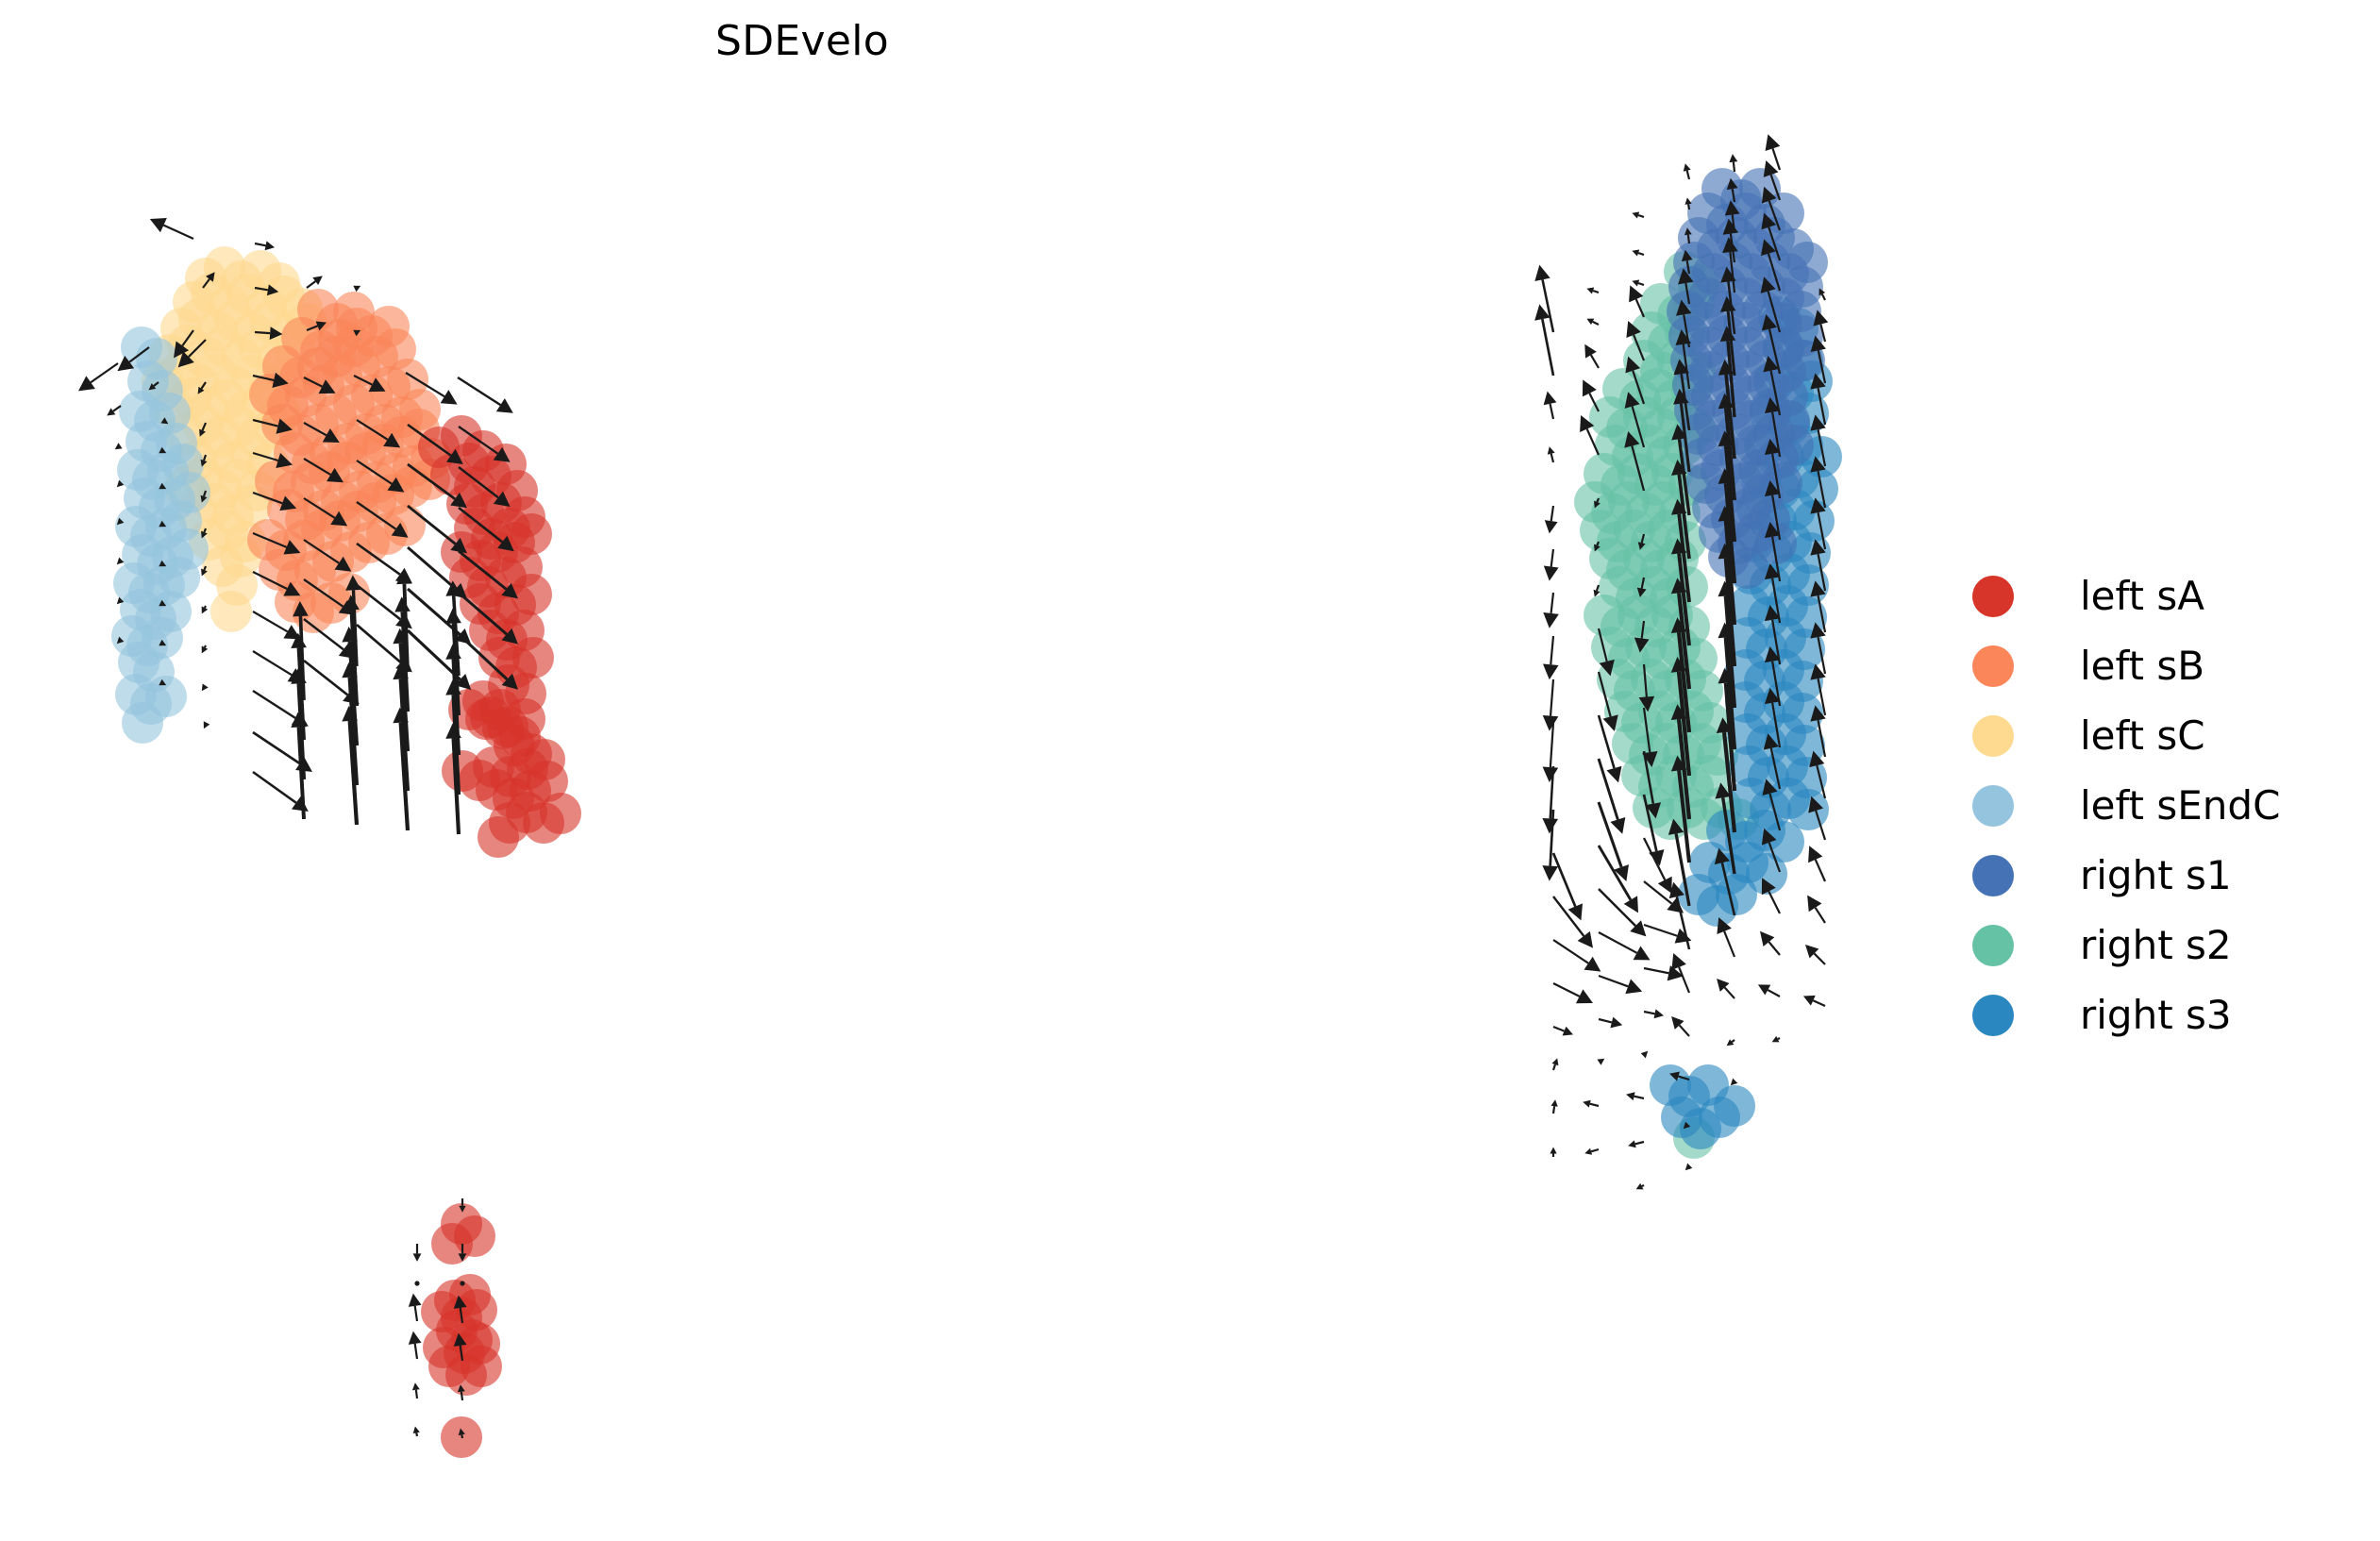 Image resolution: width=2380 pixels, height=1541 pixels. Describe the element at coordinates (2180, 805) in the screenshot. I see `legend-item-label: left sEndC` at that location.